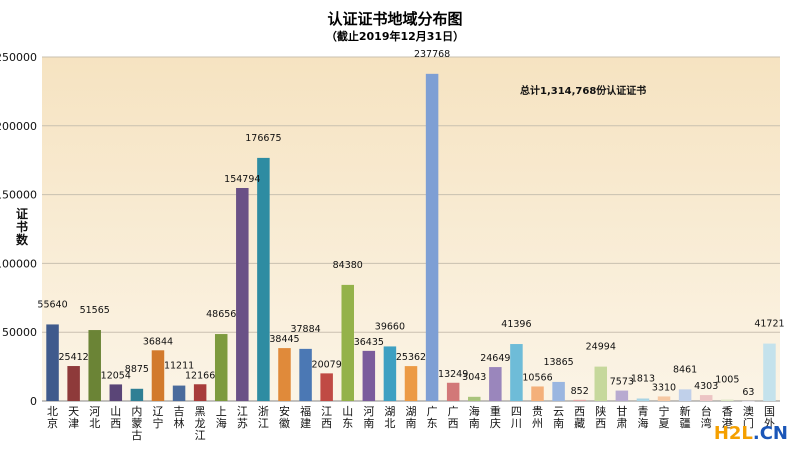  Describe the element at coordinates (583, 90) in the screenshot. I see `total-annotation: 总计1,314,768份认证证书` at that location.